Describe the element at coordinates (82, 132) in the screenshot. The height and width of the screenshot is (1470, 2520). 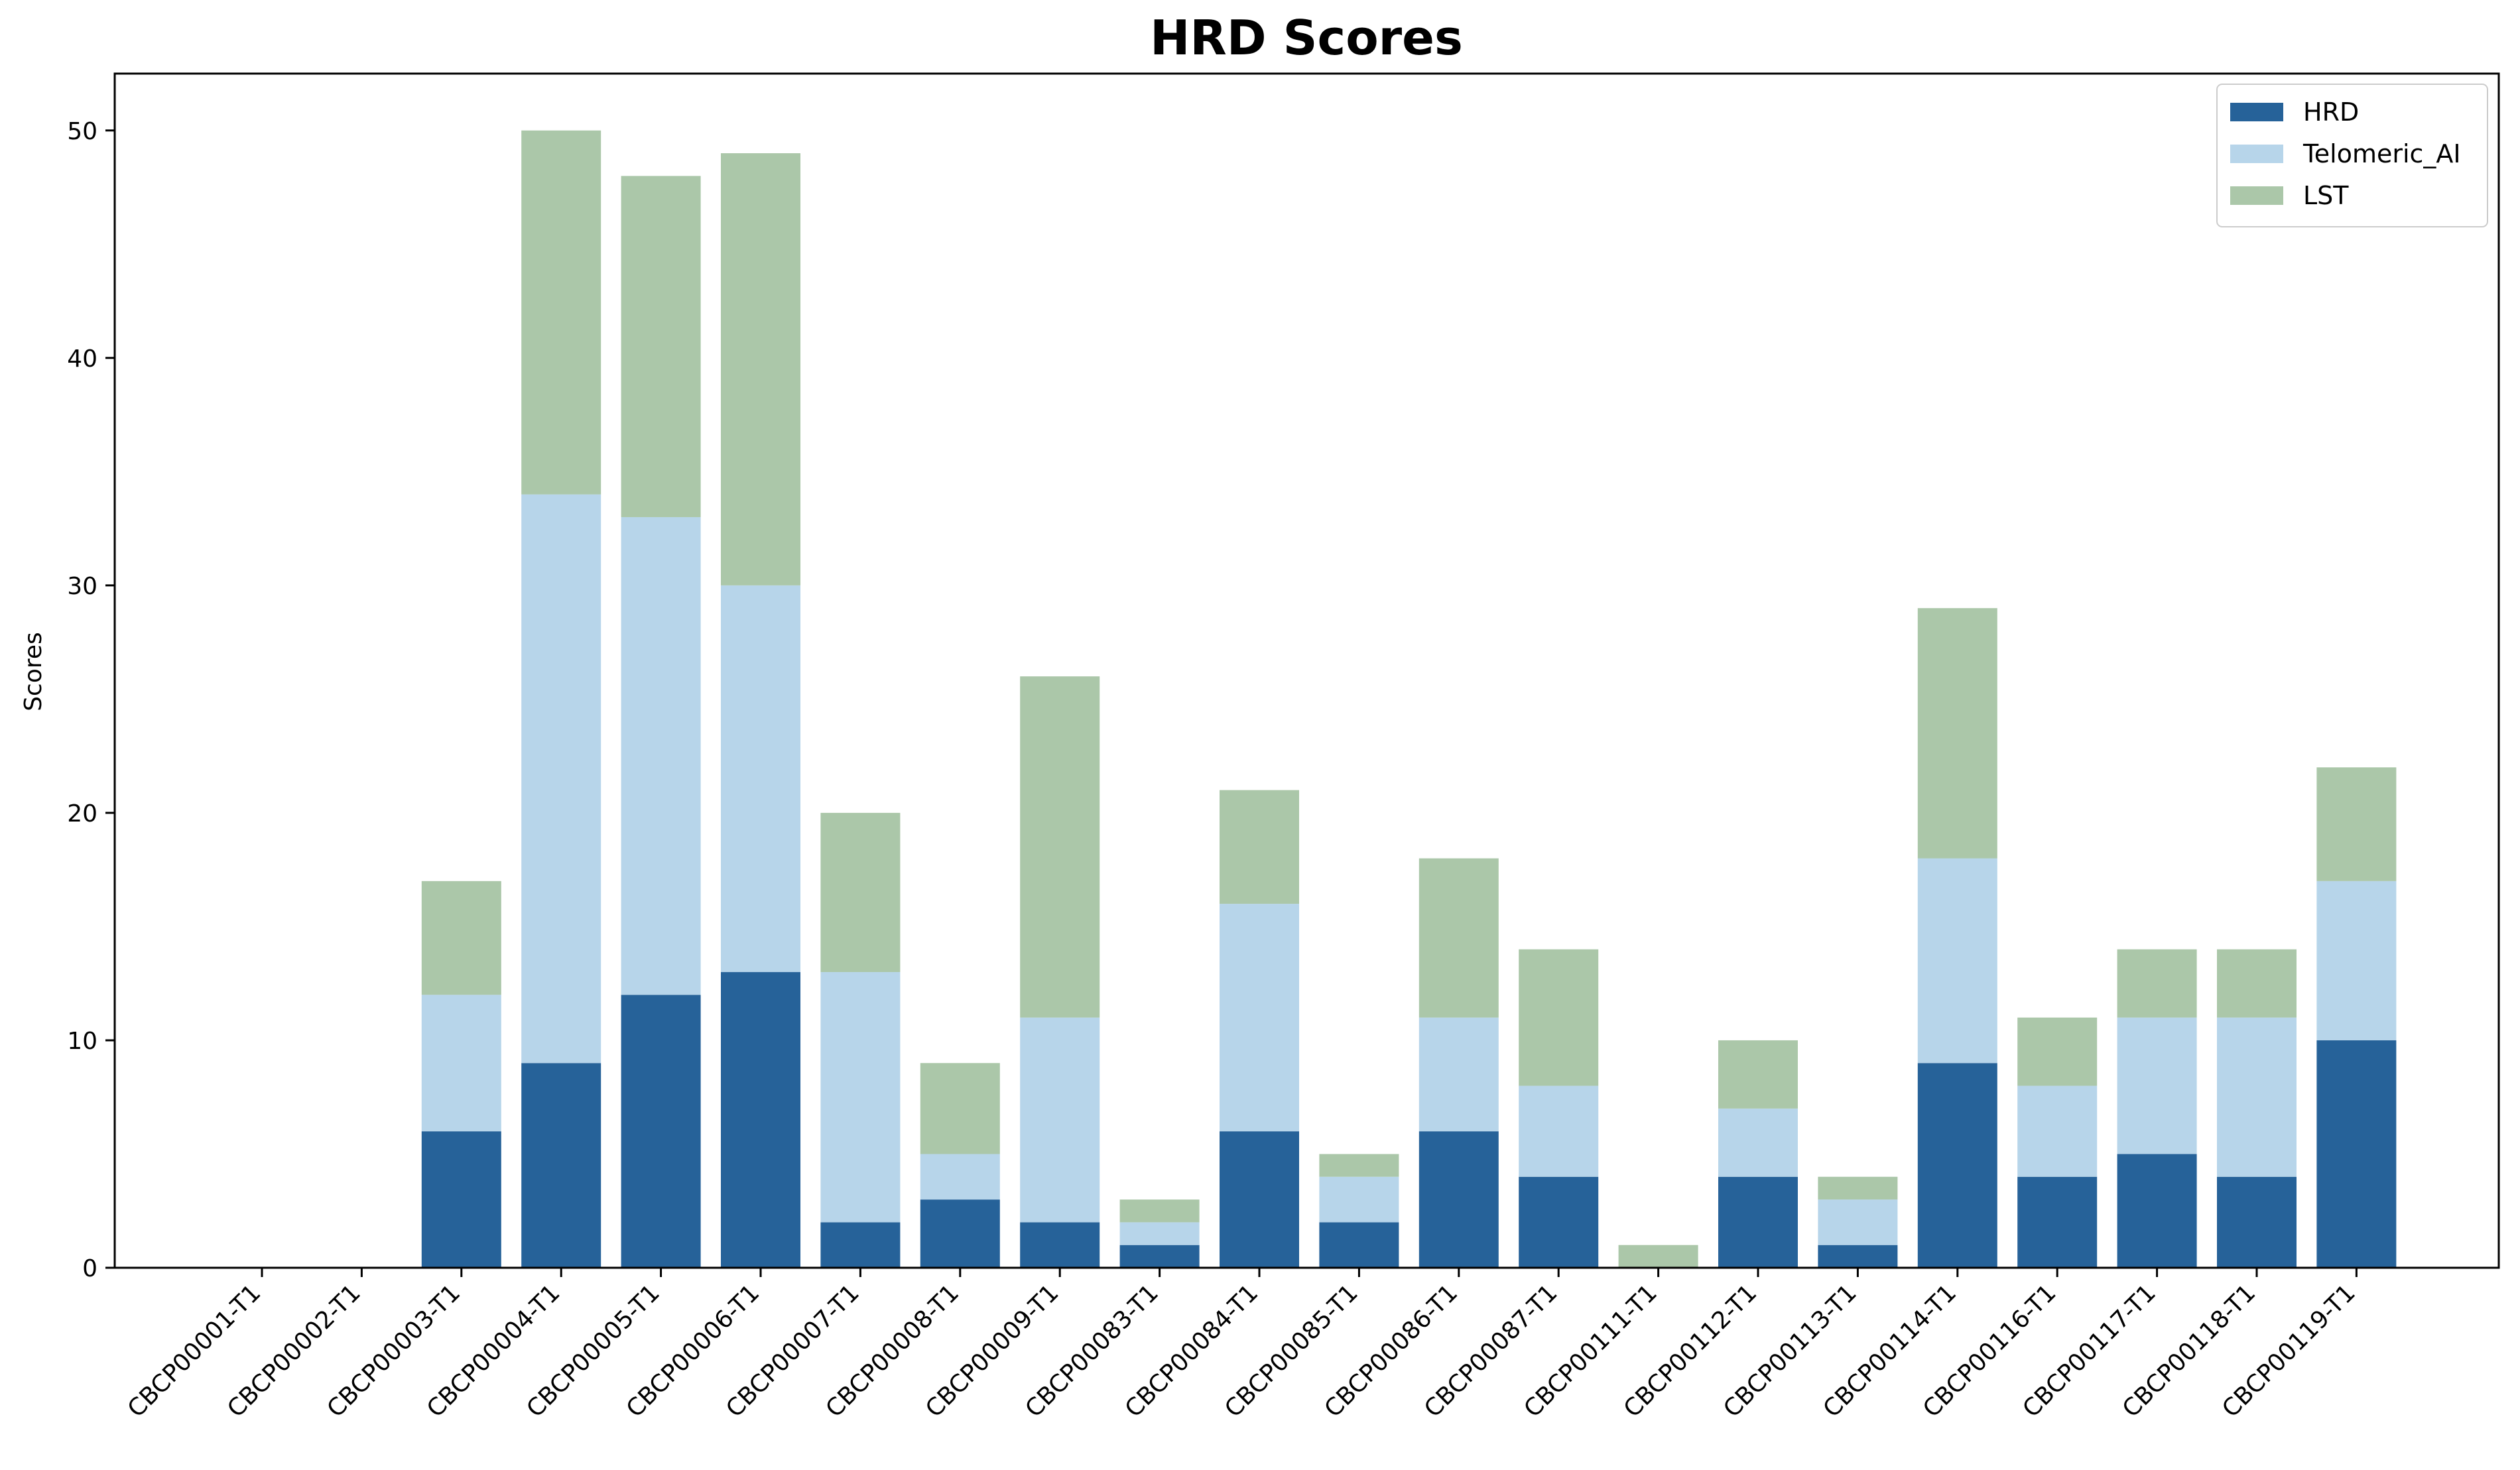
I see `y-tick-label: 50` at that location.